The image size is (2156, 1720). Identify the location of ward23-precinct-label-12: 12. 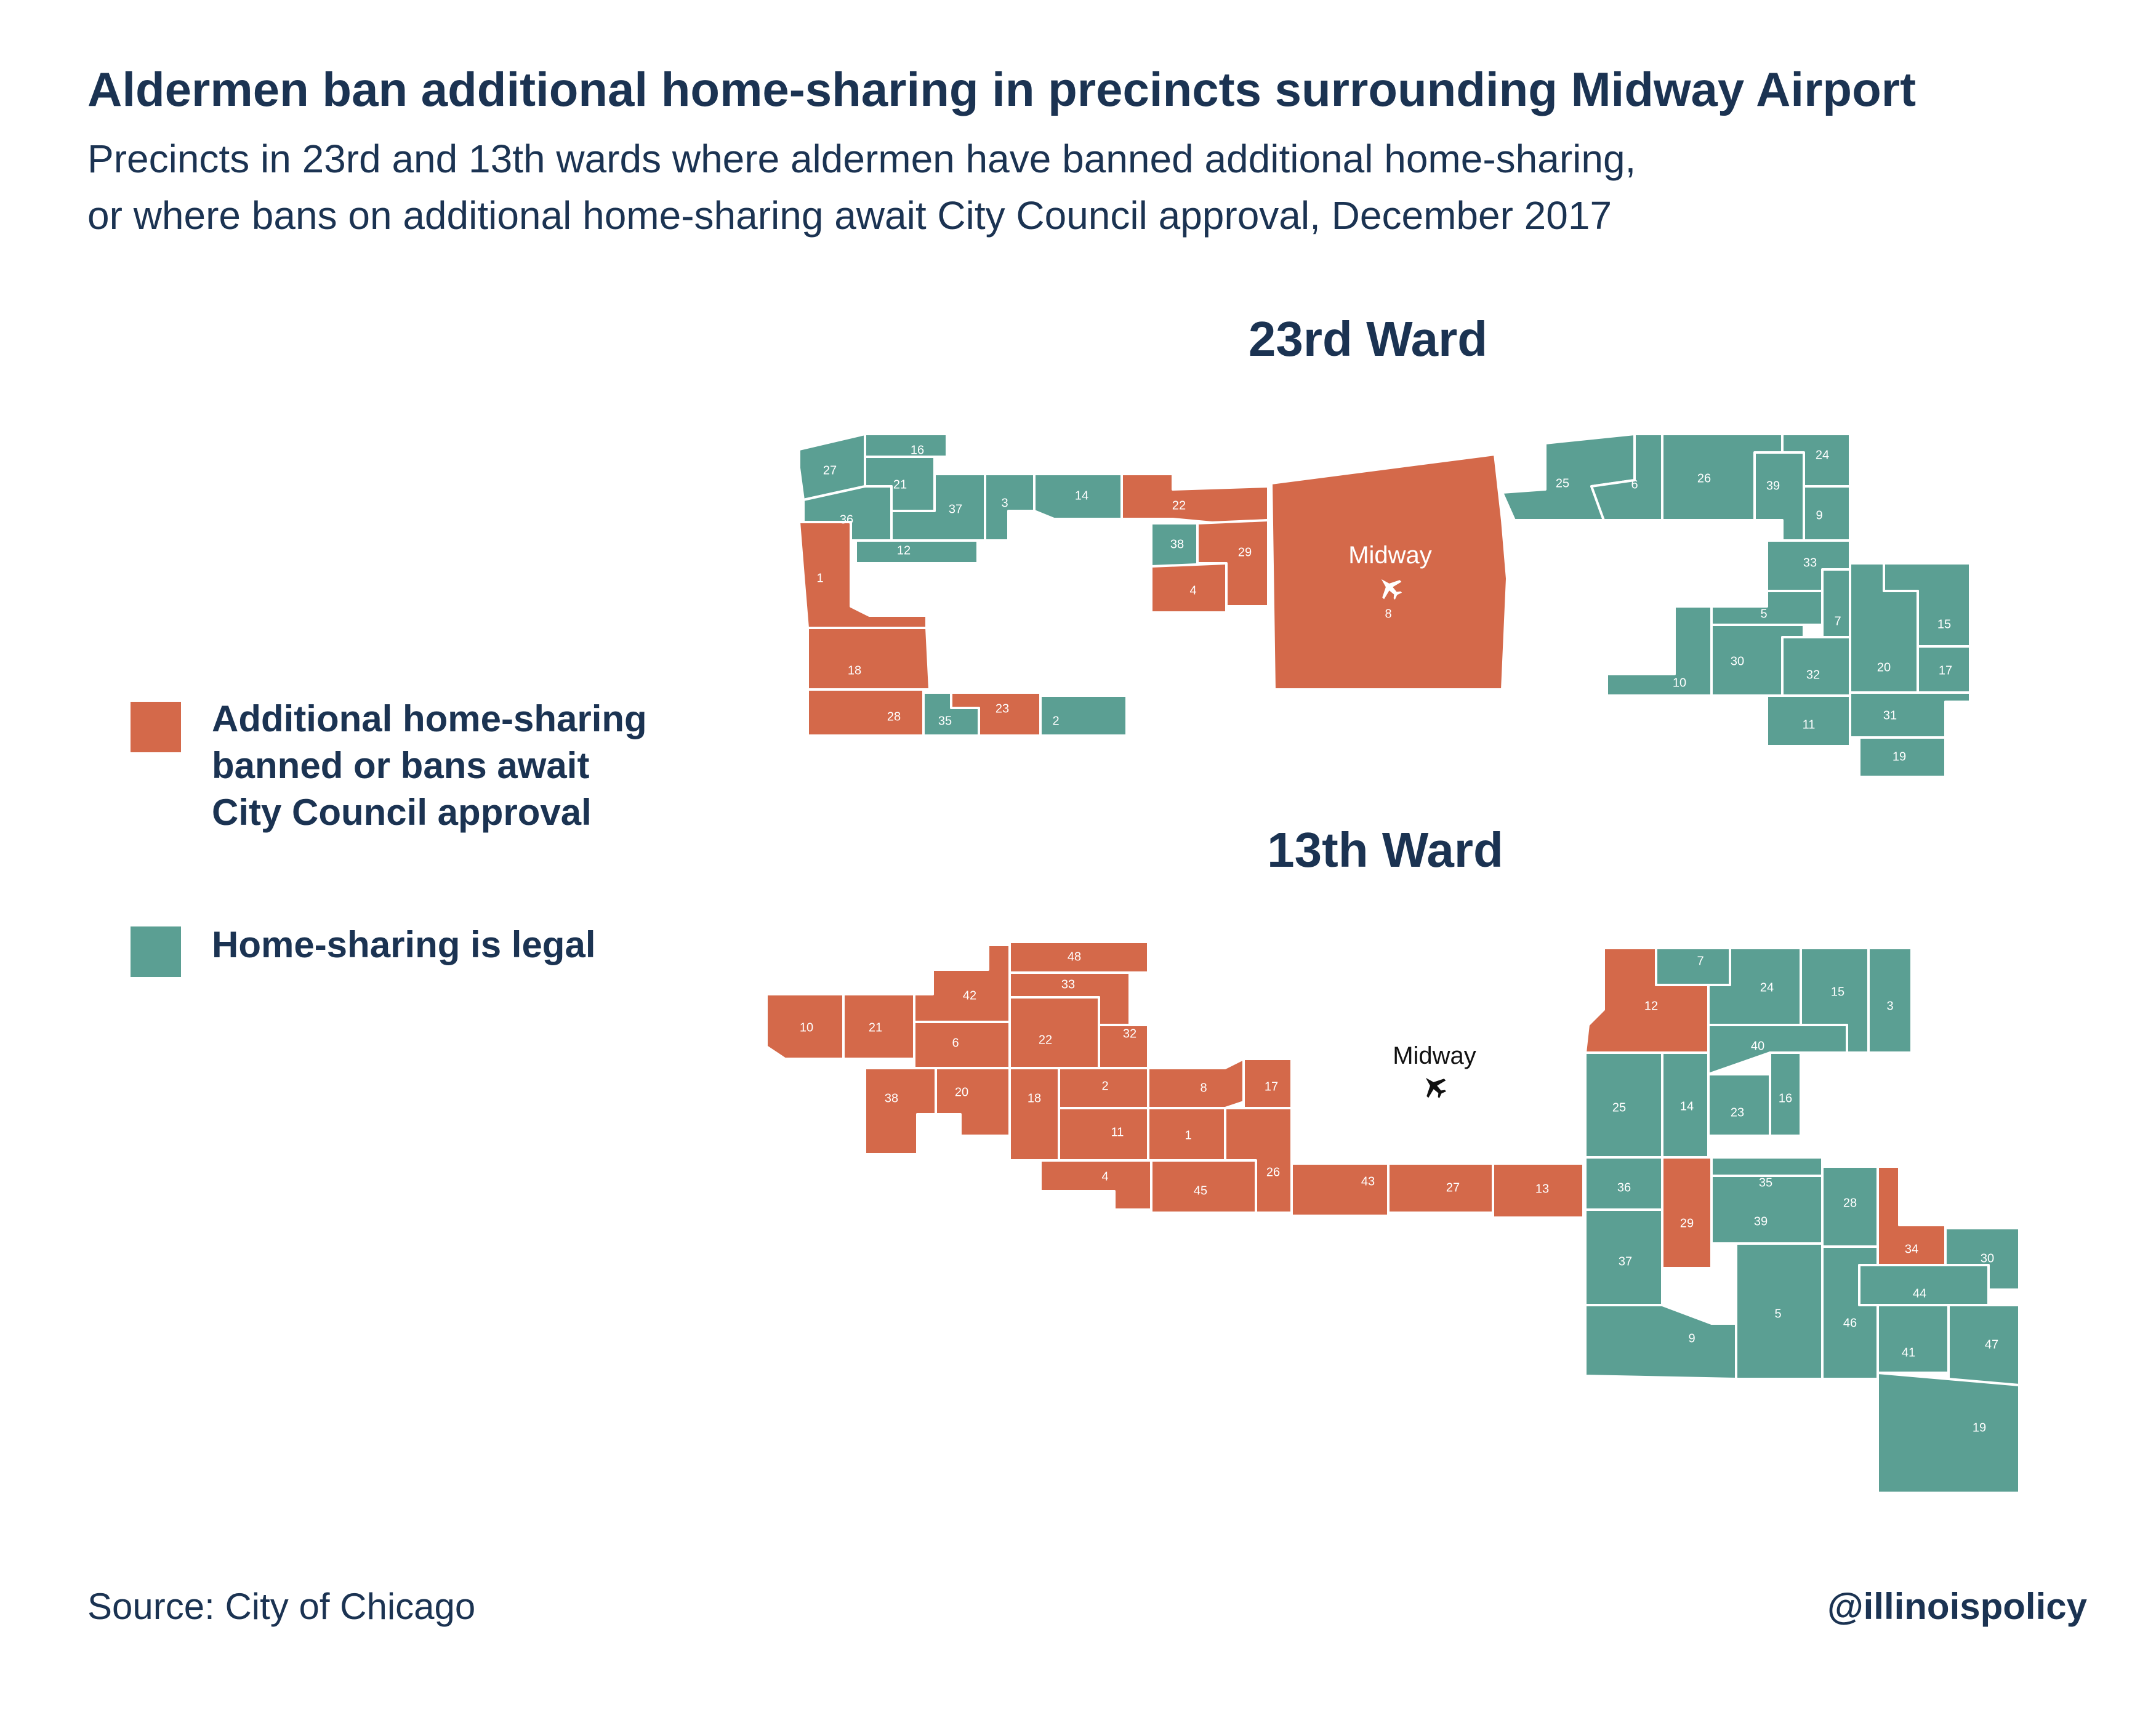
(904, 550).